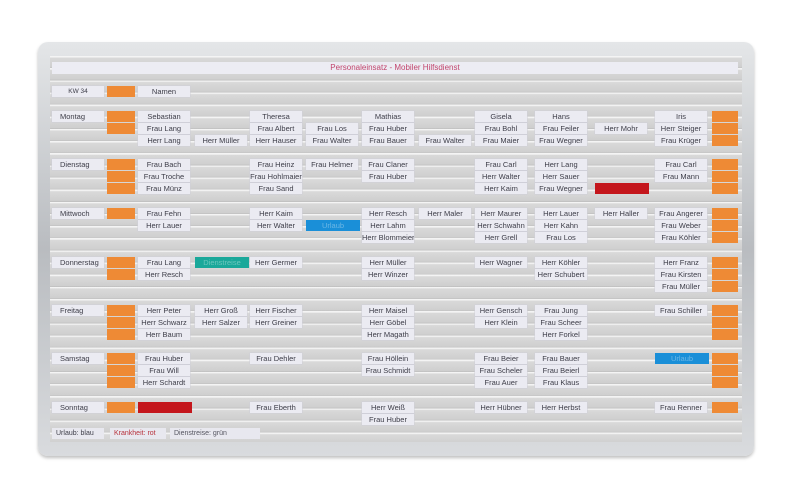  I want to click on name-card: Frau Bach, so click(164, 164).